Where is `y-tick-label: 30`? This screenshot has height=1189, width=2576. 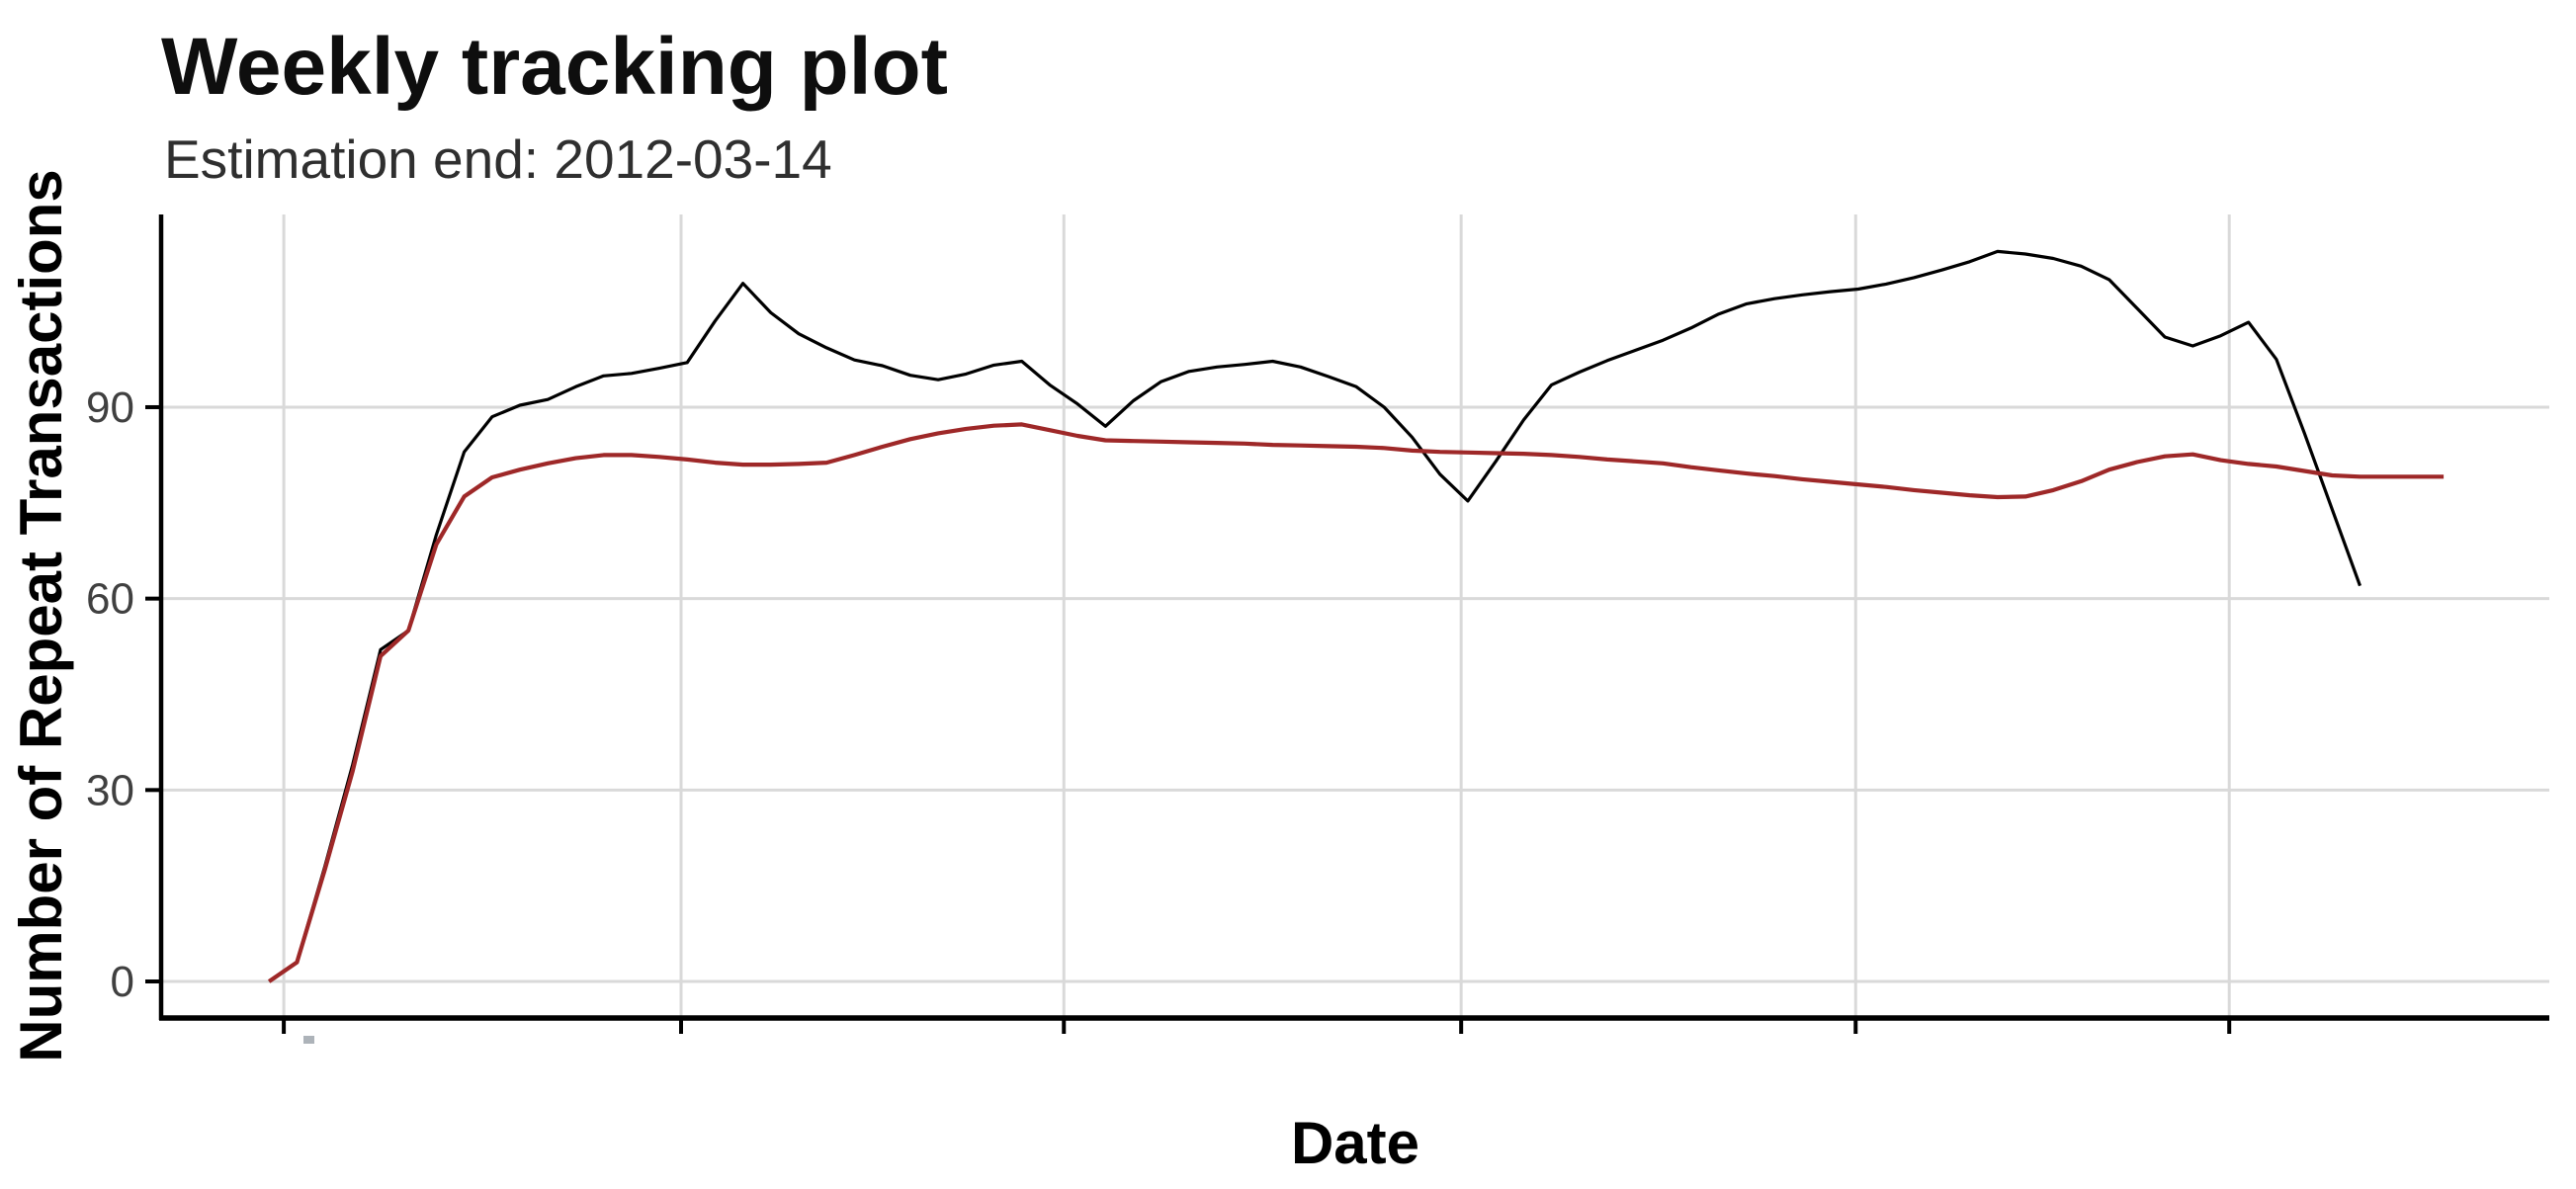 y-tick-label: 30 is located at coordinates (110, 790).